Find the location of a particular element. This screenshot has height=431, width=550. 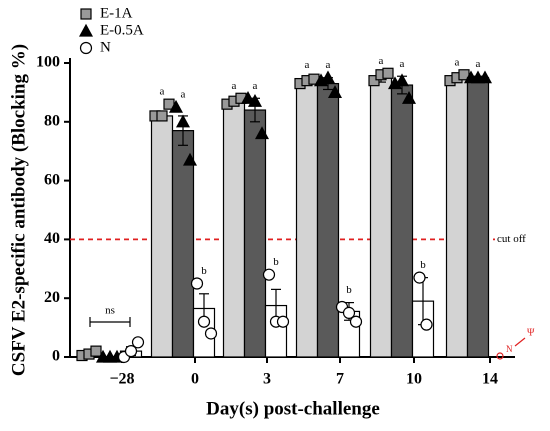

x-tick-label: 10 is located at coordinates (414, 379).